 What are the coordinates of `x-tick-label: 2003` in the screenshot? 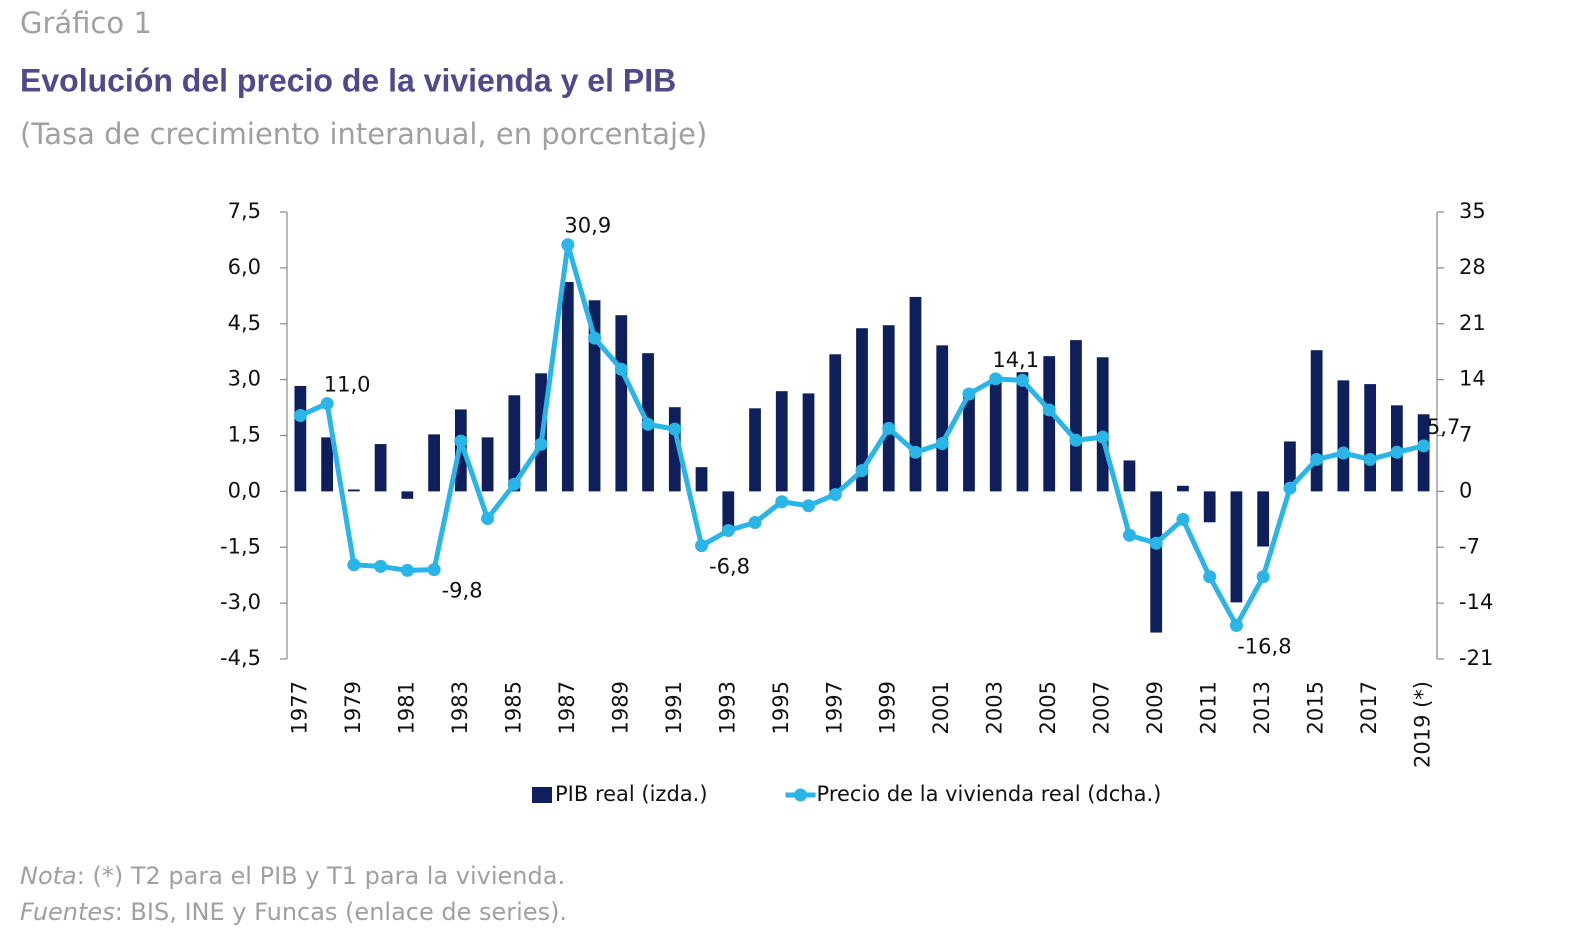 It's located at (995, 707).